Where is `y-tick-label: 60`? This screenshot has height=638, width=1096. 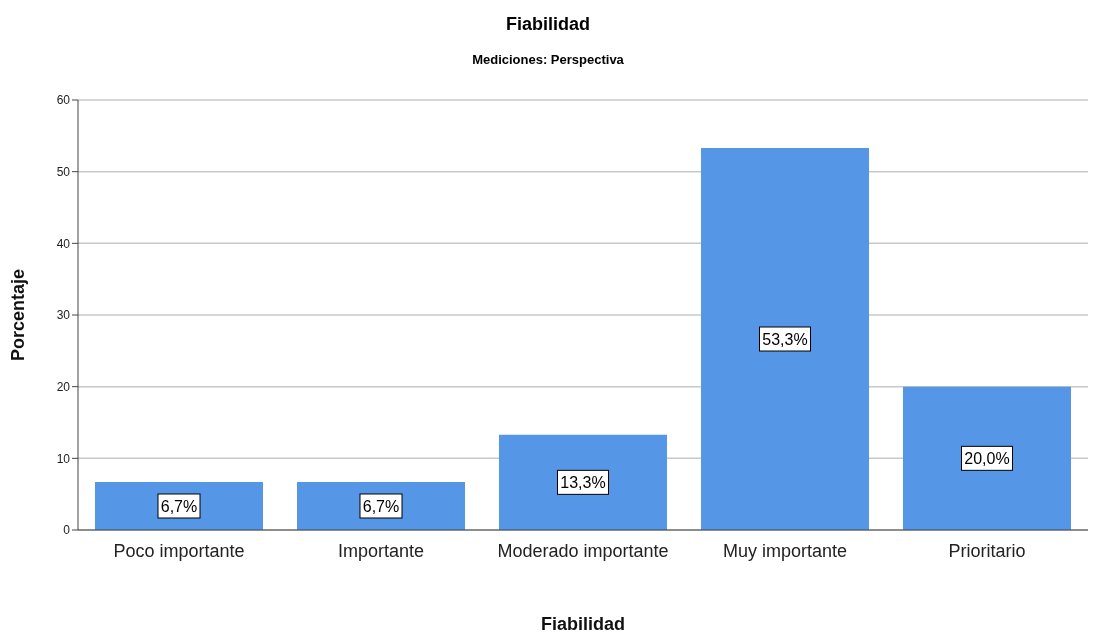 y-tick-label: 60 is located at coordinates (63, 100).